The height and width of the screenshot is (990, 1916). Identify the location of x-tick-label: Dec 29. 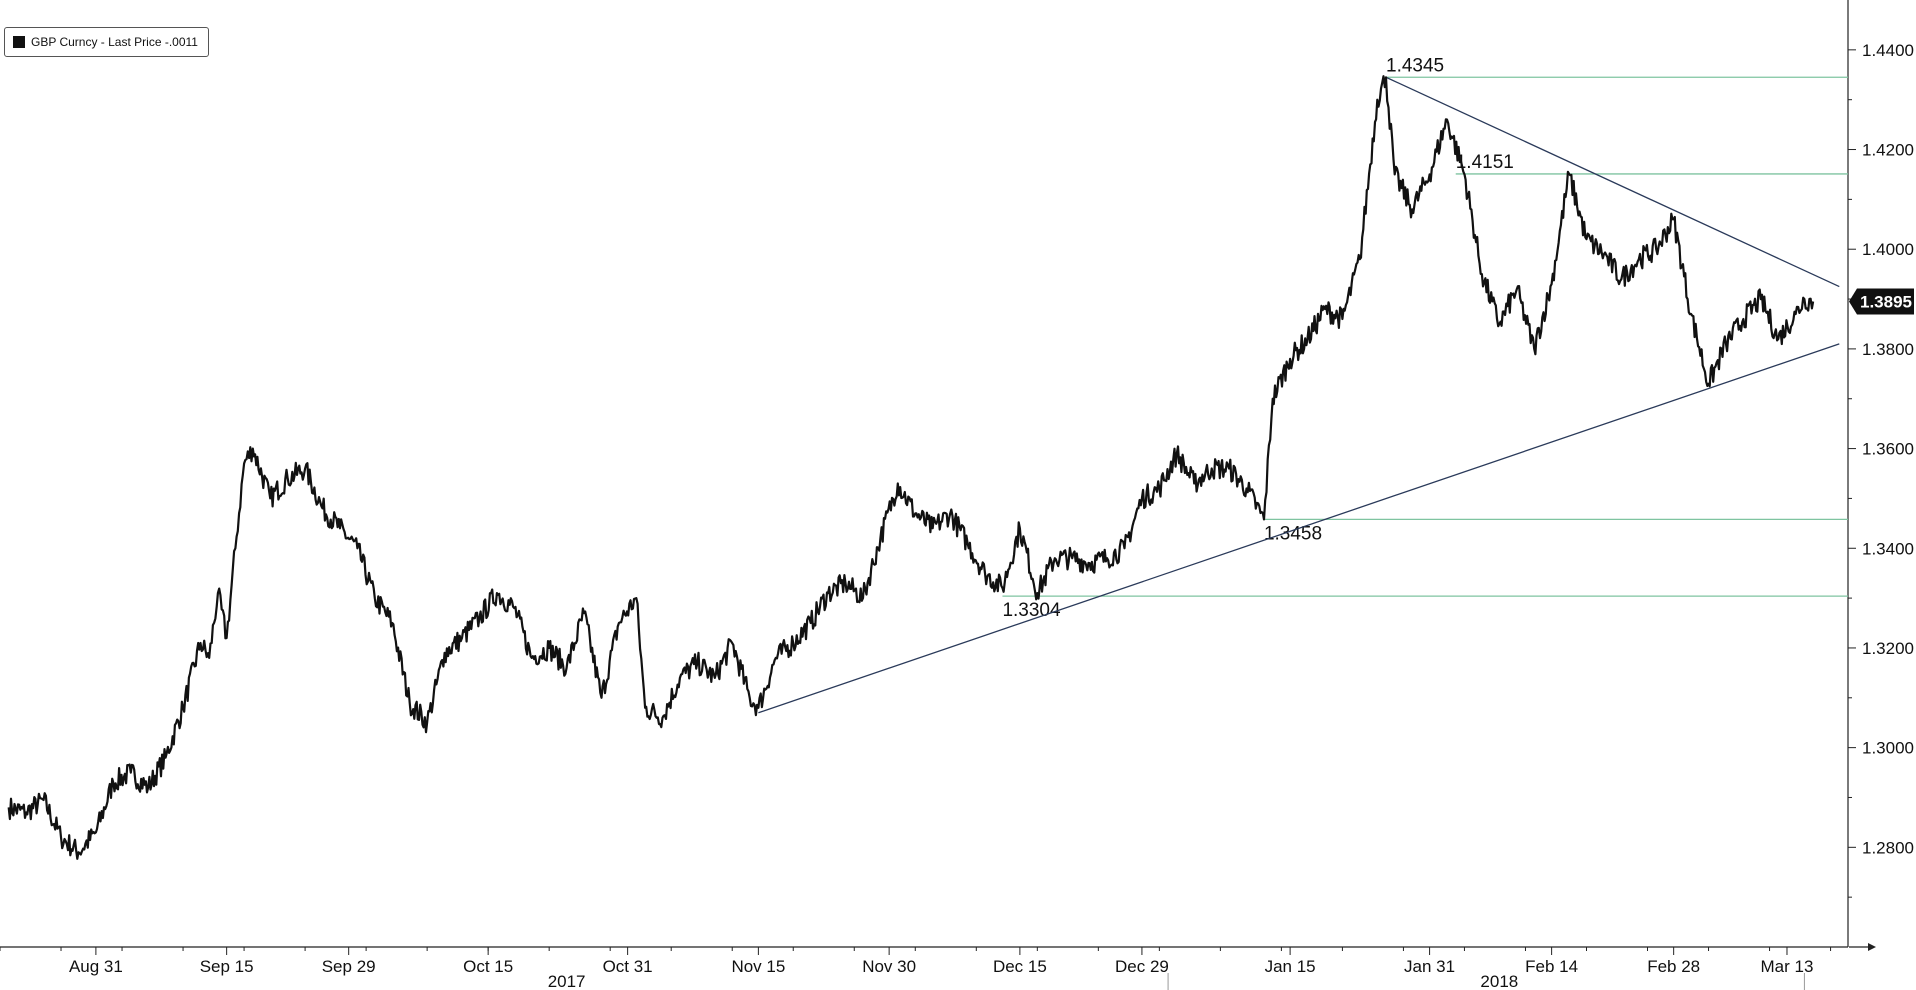
(1142, 966).